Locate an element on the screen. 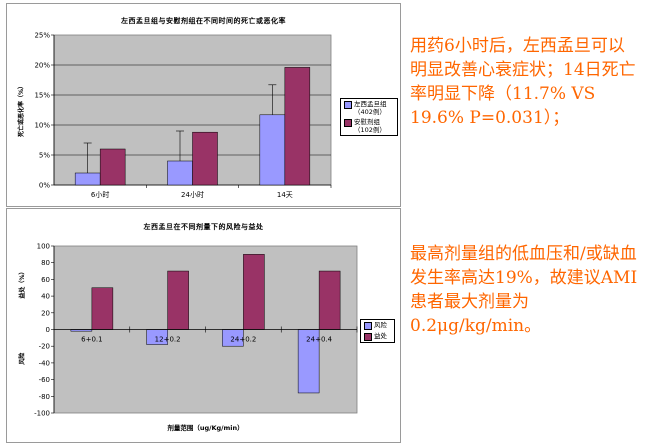  legend-item-benefit: 益处 is located at coordinates (377, 336).